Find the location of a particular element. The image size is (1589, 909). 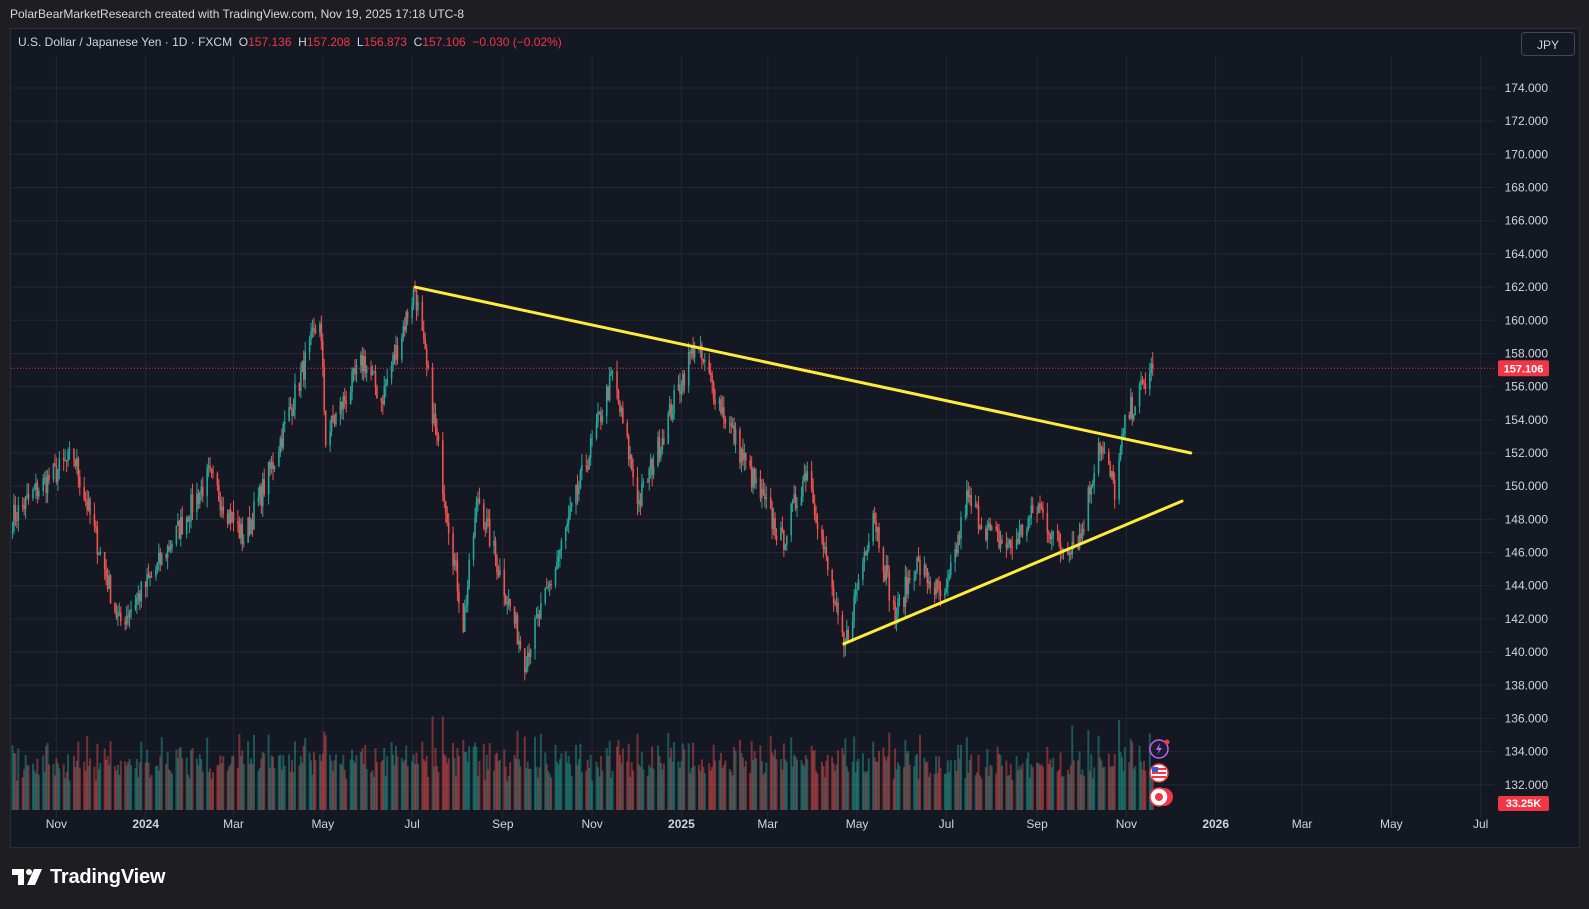

last-price-tag: 157.106 is located at coordinates (1523, 368).